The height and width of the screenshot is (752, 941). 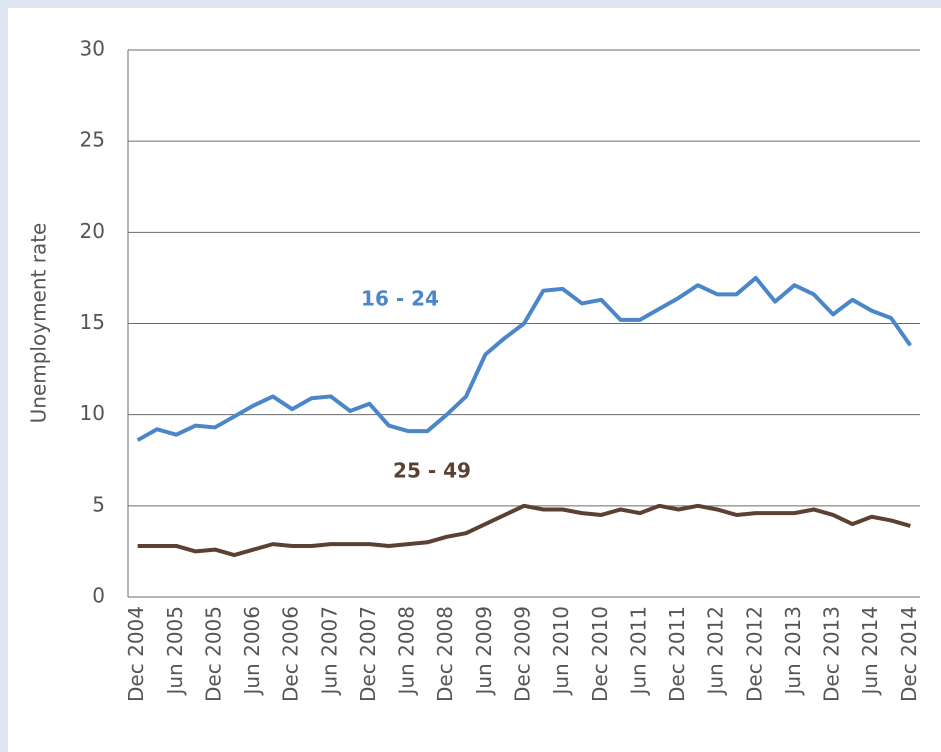 I want to click on x-tick-label: Jun 2010, so click(x=561, y=651).